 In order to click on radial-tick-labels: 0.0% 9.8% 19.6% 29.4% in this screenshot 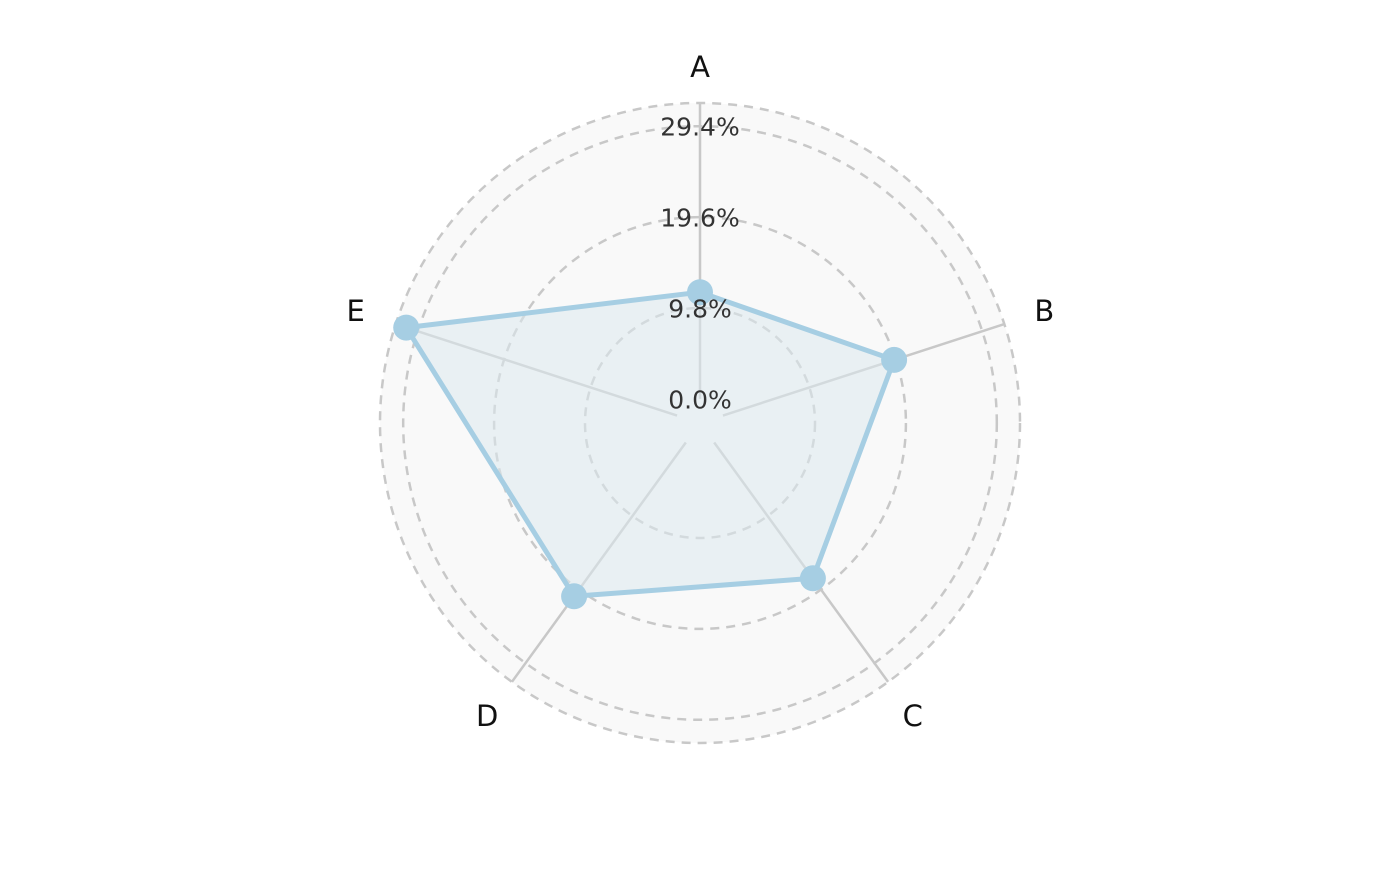, I will do `click(699, 264)`.